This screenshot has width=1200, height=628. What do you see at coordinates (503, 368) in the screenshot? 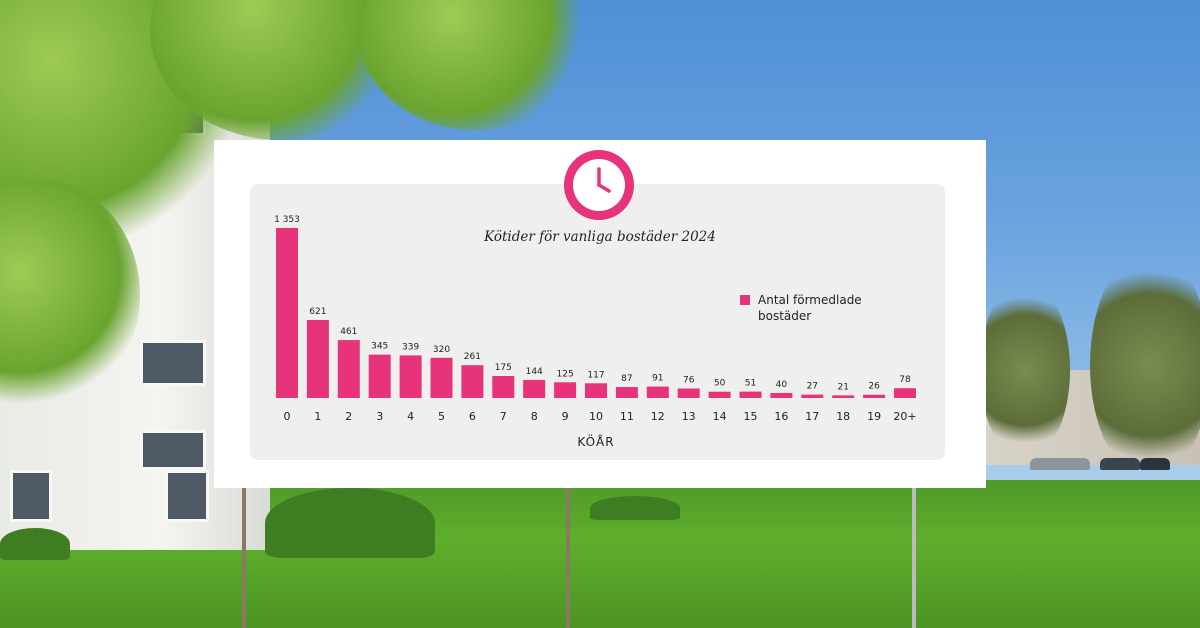
I see `data-label-7: 175` at bounding box center [503, 368].